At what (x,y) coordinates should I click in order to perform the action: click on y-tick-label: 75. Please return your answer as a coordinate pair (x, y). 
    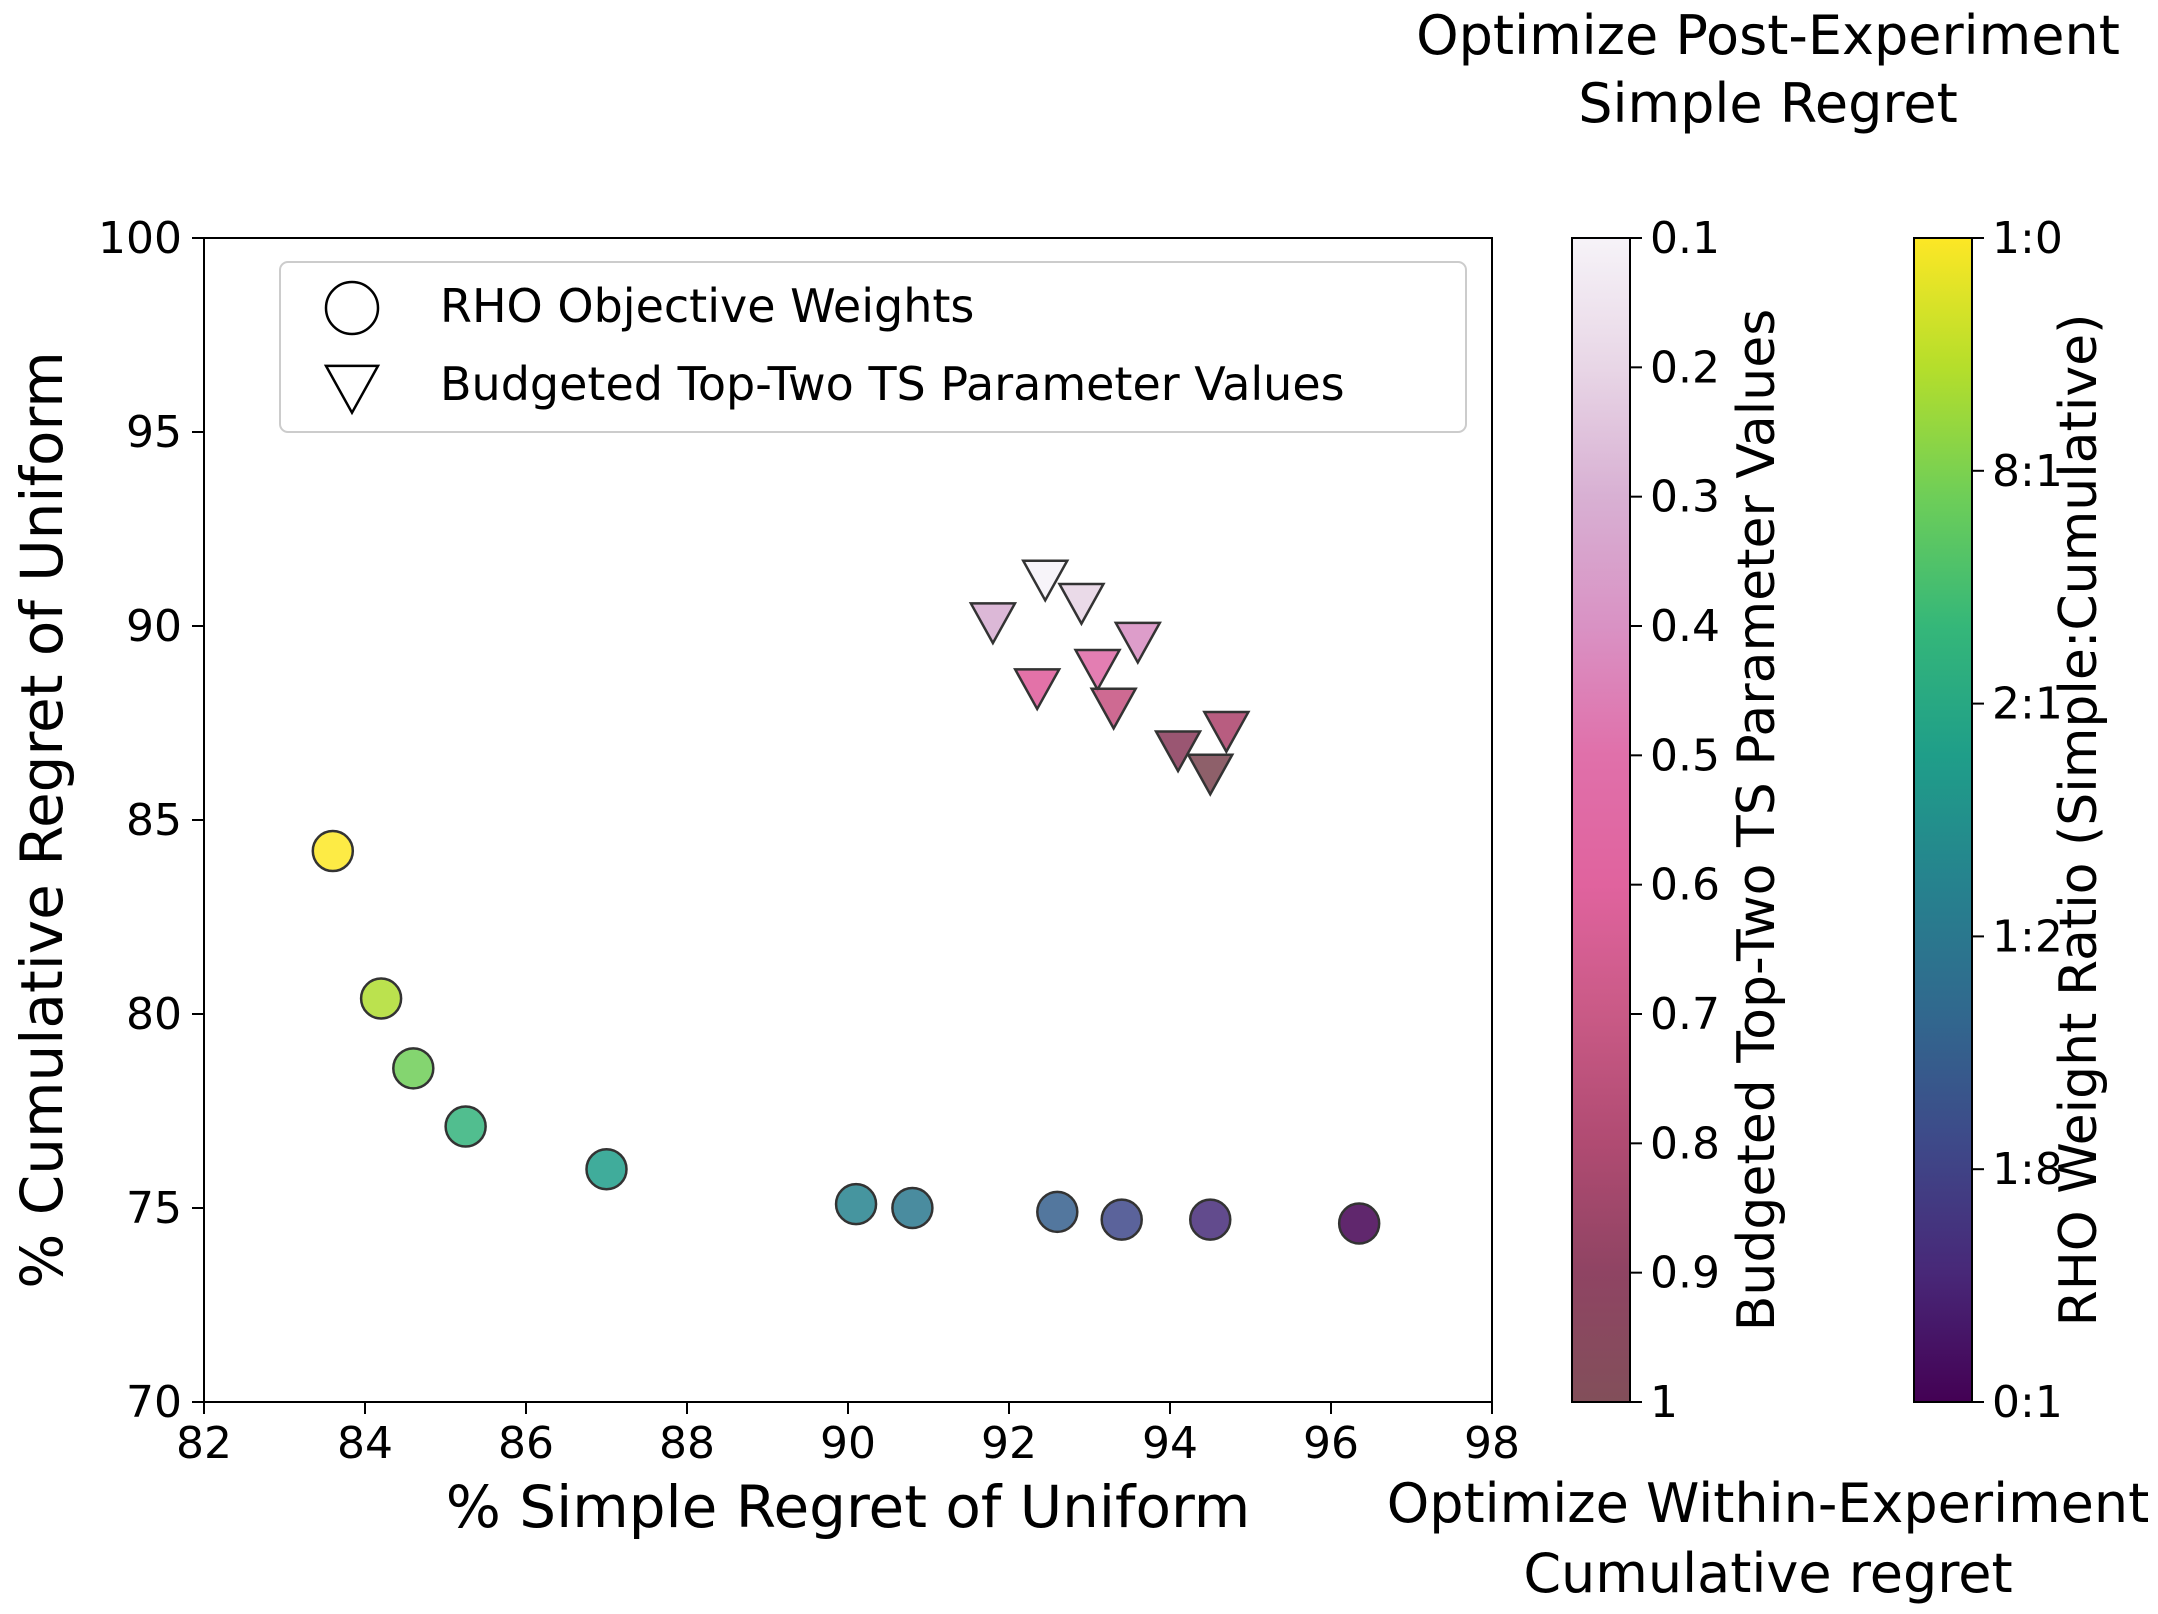
    Looking at the image, I should click on (154, 1208).